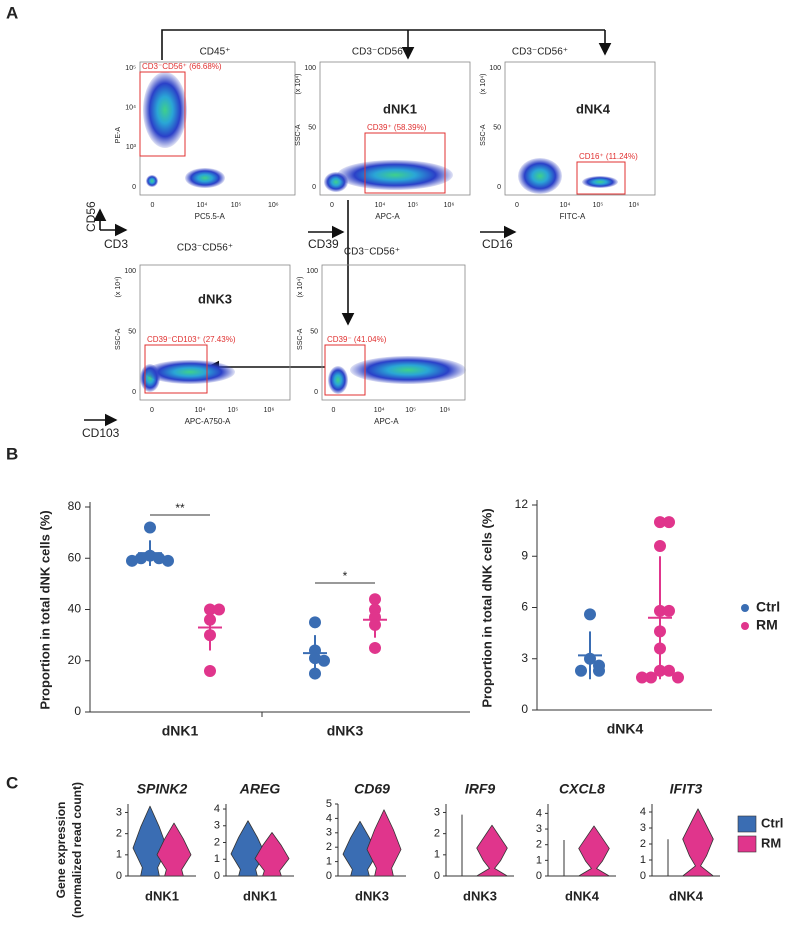 This screenshot has height=934, width=788. I want to click on x-tick-label: 10⁶, so click(449, 205).